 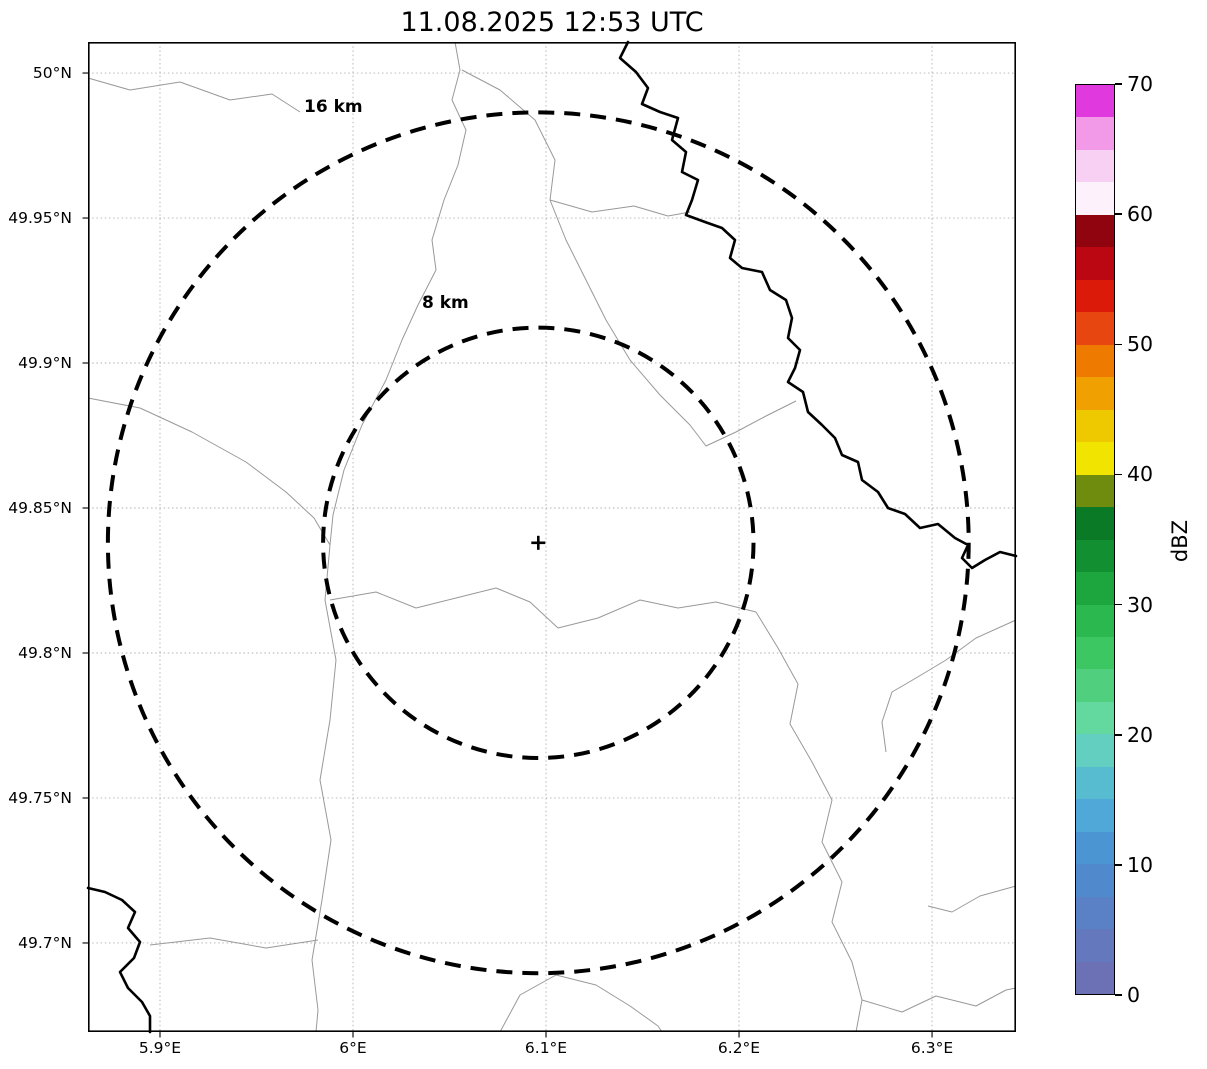 What do you see at coordinates (1134, 995) in the screenshot?
I see `colorbar-tick-label: 0` at bounding box center [1134, 995].